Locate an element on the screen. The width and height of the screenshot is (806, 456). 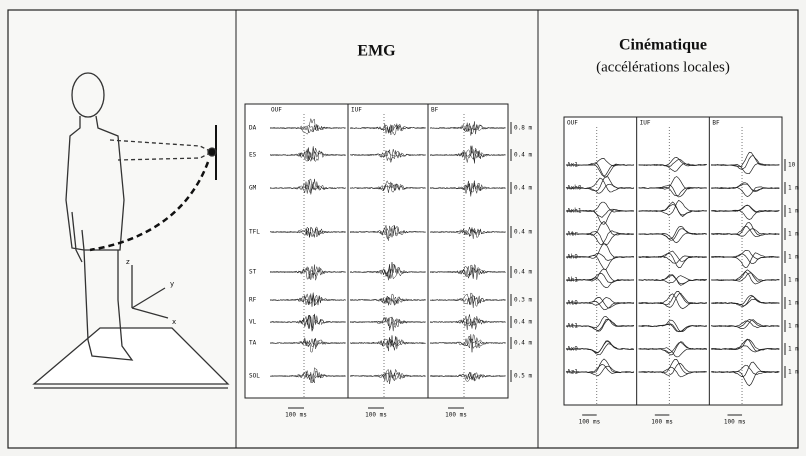
panel-title: EMG is located at coordinates (376, 51).